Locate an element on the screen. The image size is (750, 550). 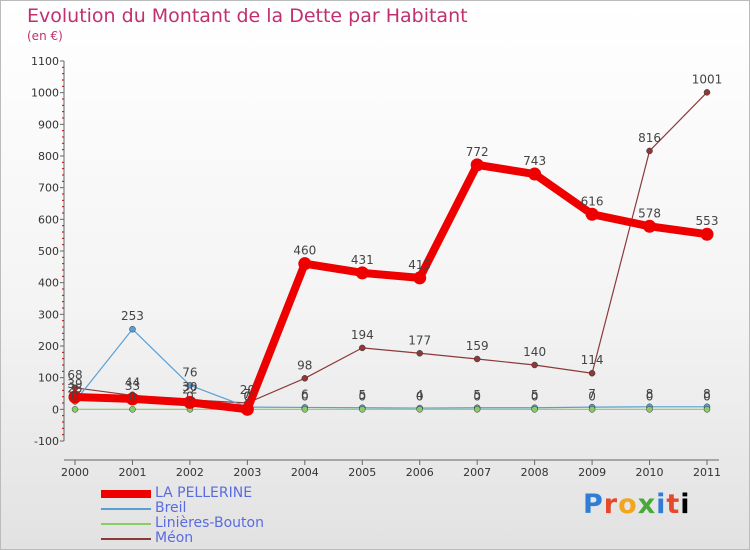
x-tick-label: 2005 is located at coordinates (362, 472).